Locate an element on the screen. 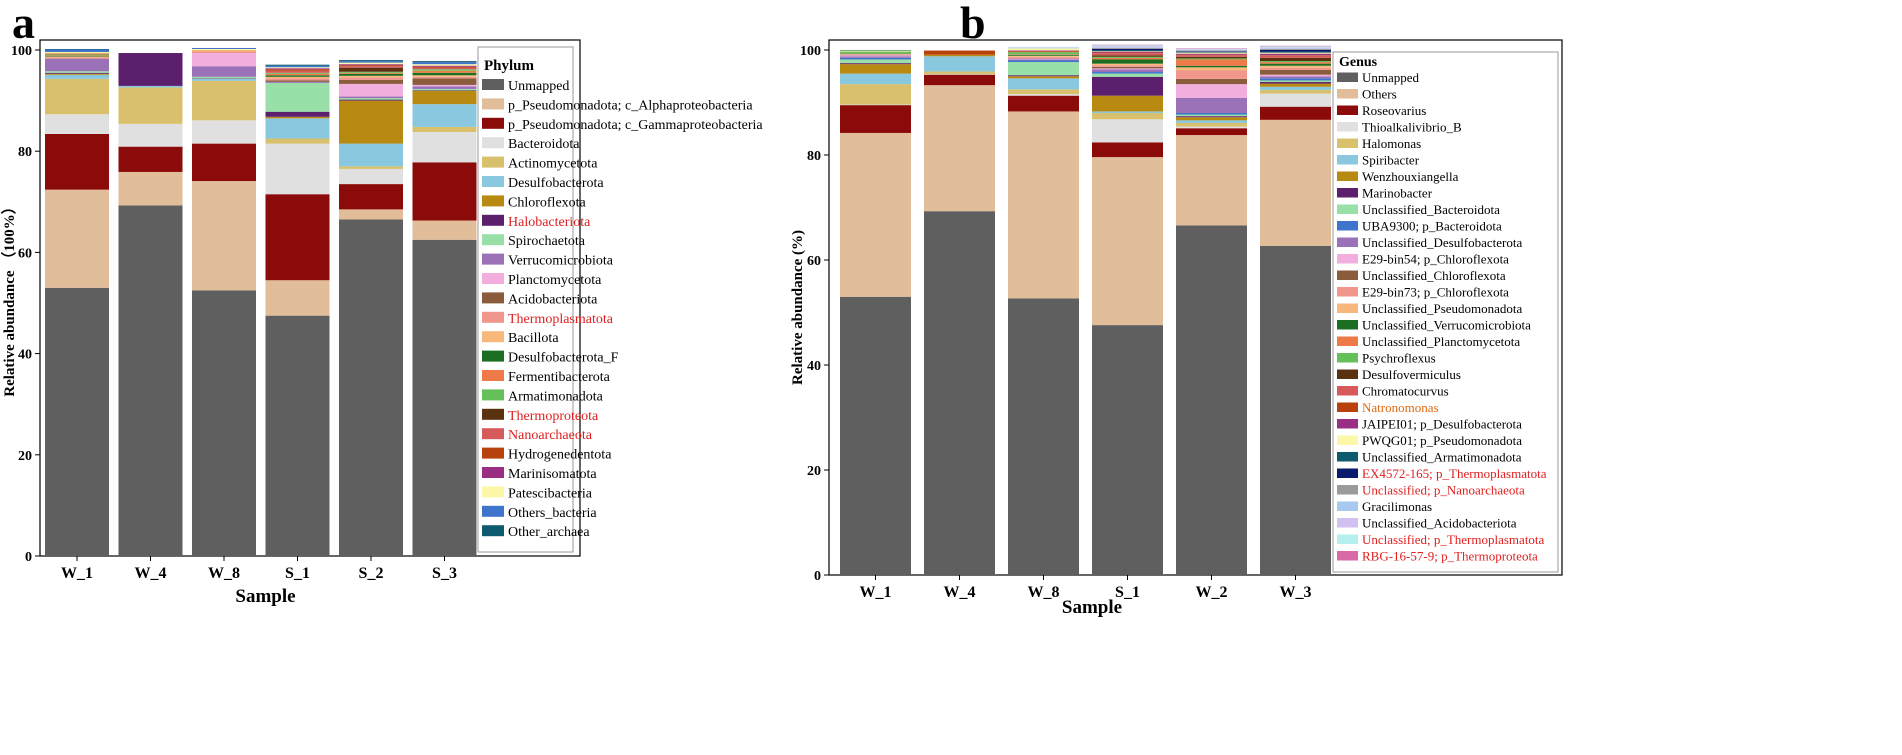 This screenshot has width=1902, height=755. bar-segment-W_3-unclassified-pseudomonadota is located at coordinates (1295, 66).